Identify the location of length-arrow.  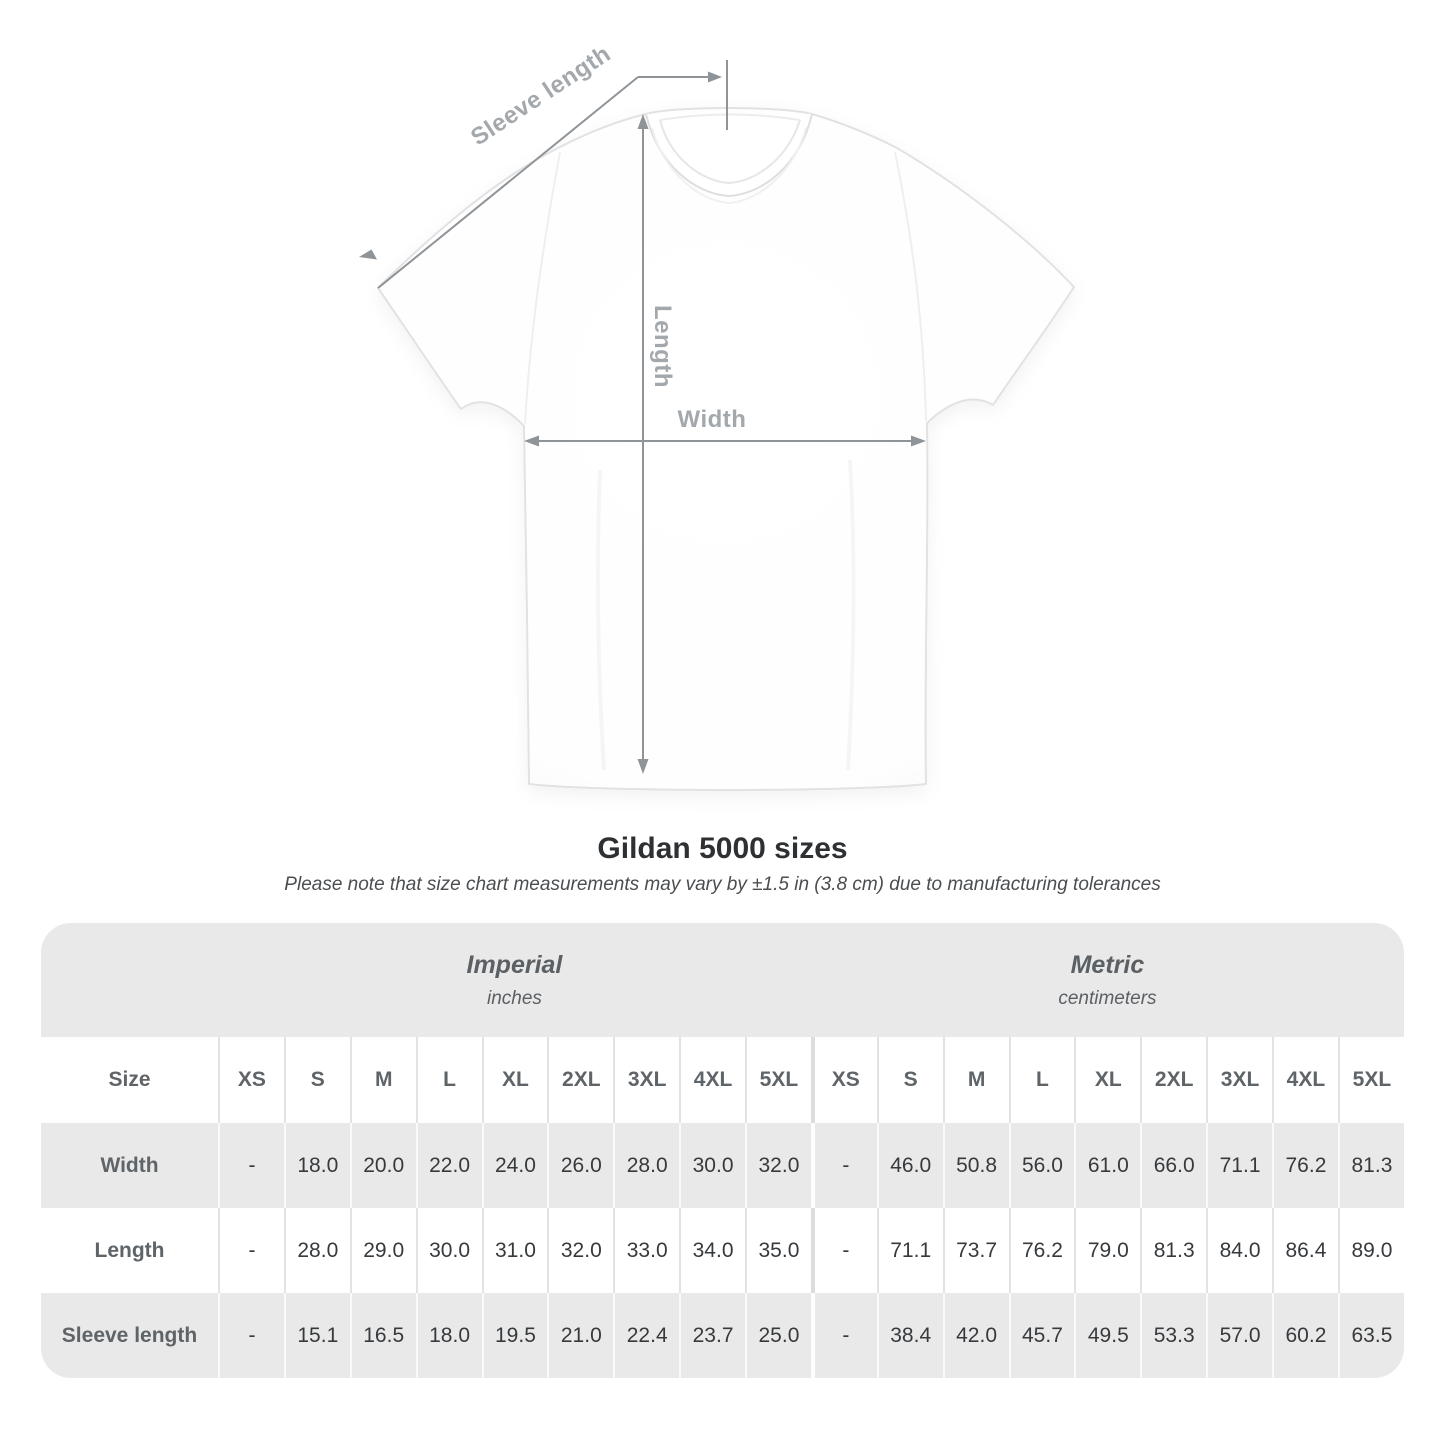
(643, 444).